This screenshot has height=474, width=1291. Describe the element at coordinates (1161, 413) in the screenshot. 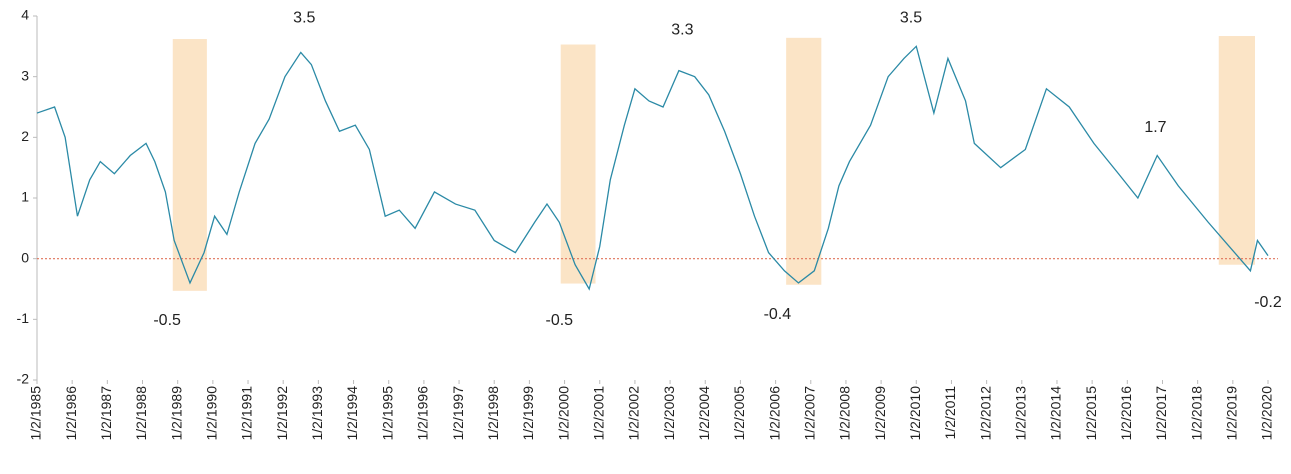

I see `x-tick-label: 1/2/2017` at that location.